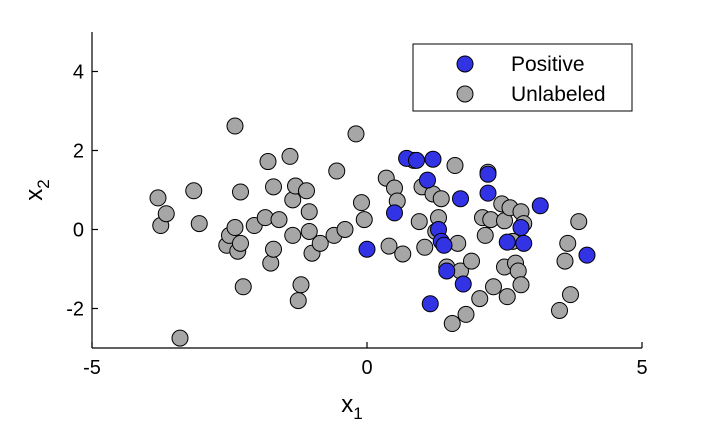  I want to click on x-axis-label: x1, so click(351, 407).